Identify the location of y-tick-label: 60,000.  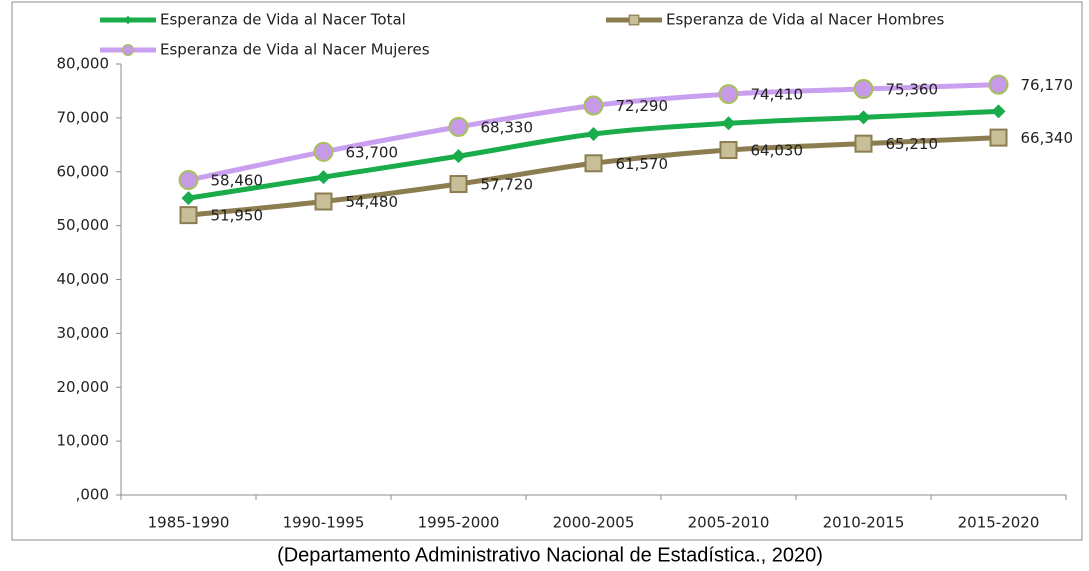
(83, 171).